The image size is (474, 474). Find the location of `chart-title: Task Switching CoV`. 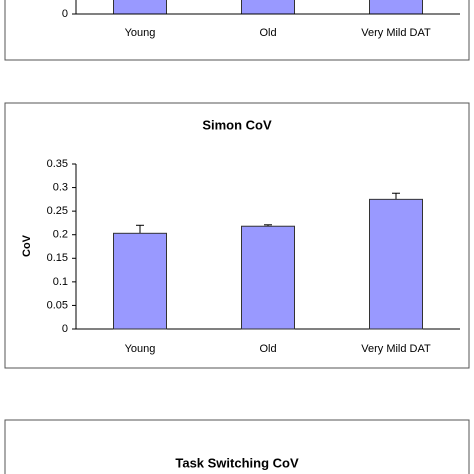

chart-title: Task Switching CoV is located at coordinates (237, 462).